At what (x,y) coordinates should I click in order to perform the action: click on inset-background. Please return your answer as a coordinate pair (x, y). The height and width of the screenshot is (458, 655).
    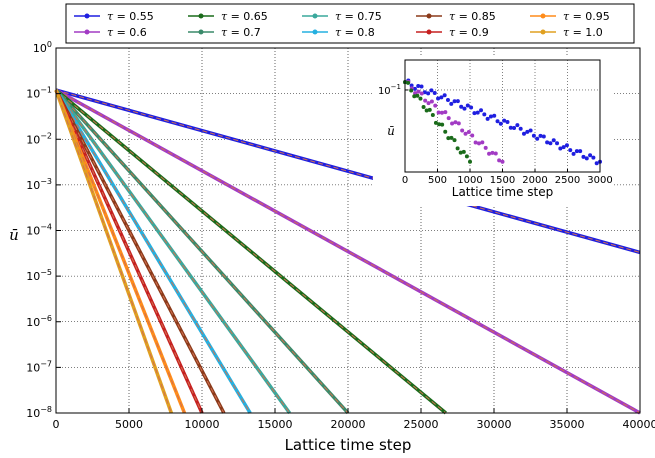
    Looking at the image, I should click on (493, 131).